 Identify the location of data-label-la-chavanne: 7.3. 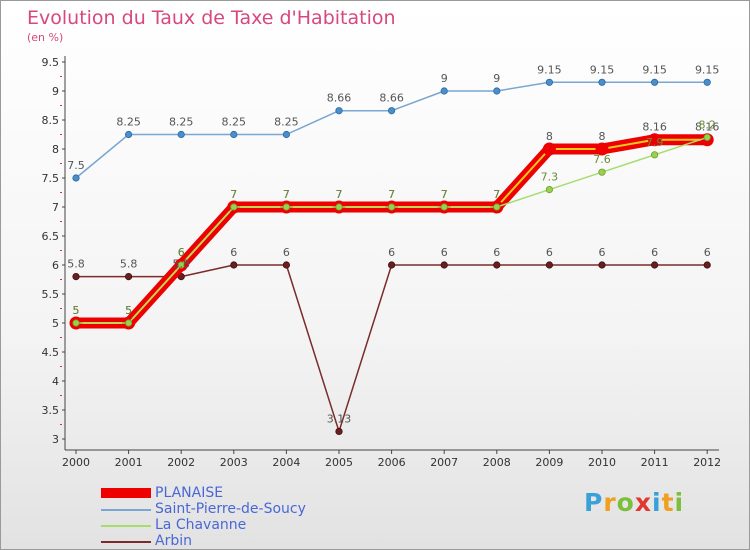
(550, 177).